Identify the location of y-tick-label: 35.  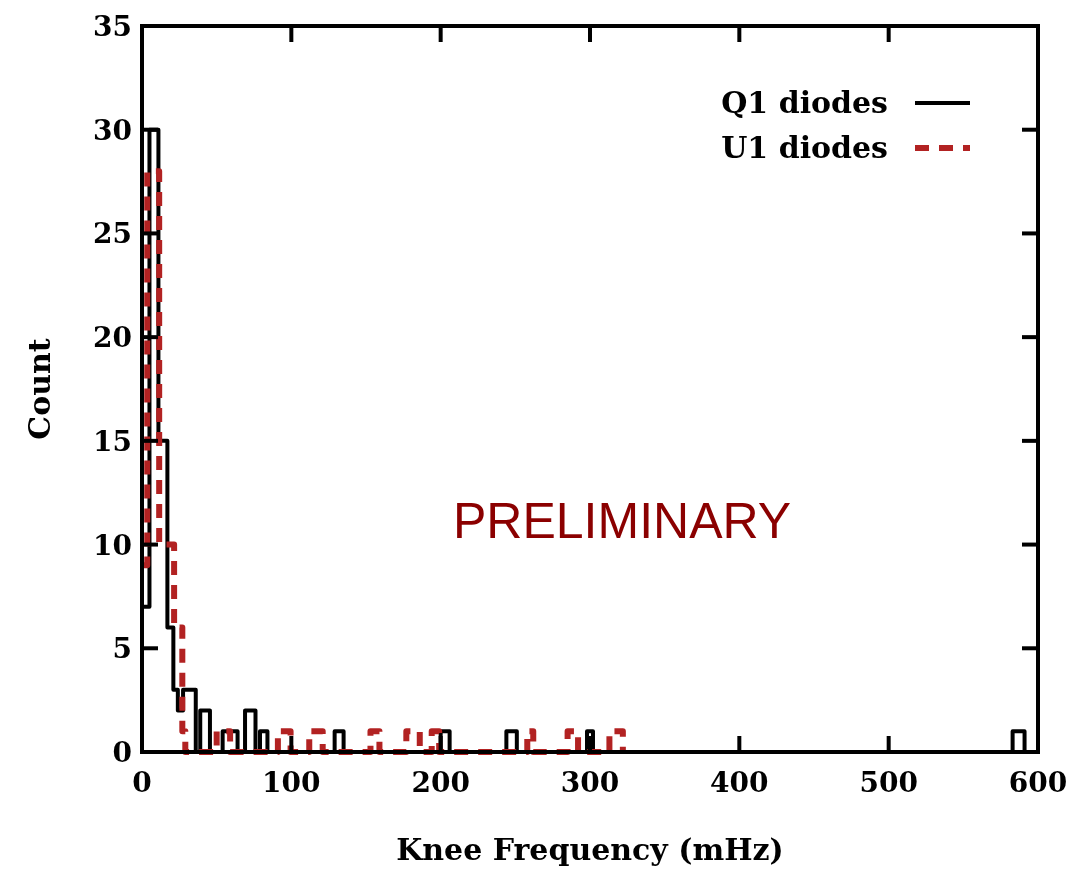
(112, 26).